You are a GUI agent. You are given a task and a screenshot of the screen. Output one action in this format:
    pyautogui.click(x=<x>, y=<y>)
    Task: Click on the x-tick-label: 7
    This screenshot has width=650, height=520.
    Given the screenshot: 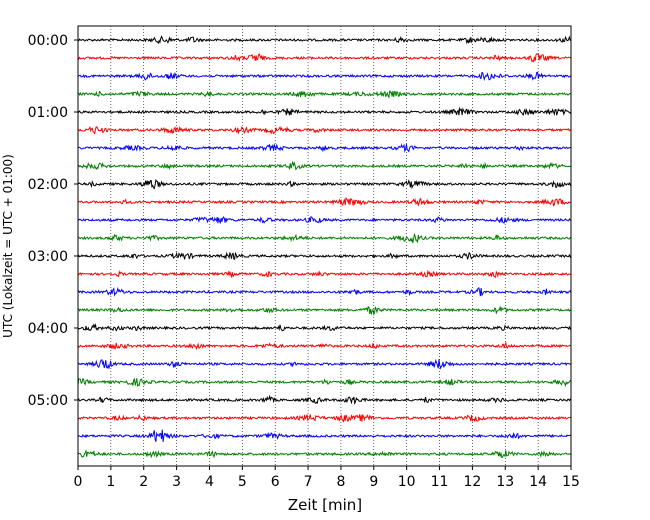 What is the action you would take?
    pyautogui.click(x=308, y=482)
    